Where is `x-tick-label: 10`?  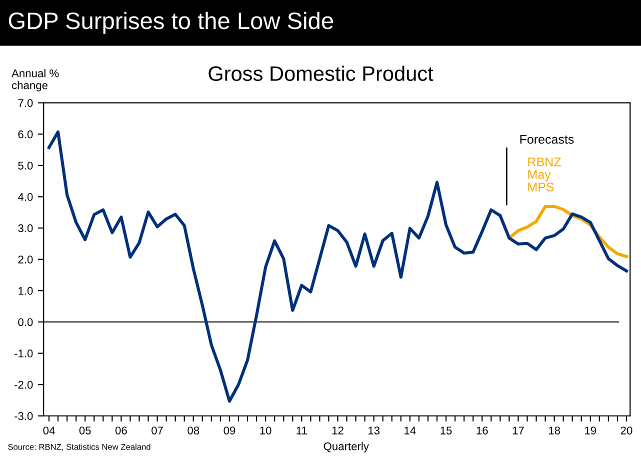 x-tick-label: 10 is located at coordinates (266, 430).